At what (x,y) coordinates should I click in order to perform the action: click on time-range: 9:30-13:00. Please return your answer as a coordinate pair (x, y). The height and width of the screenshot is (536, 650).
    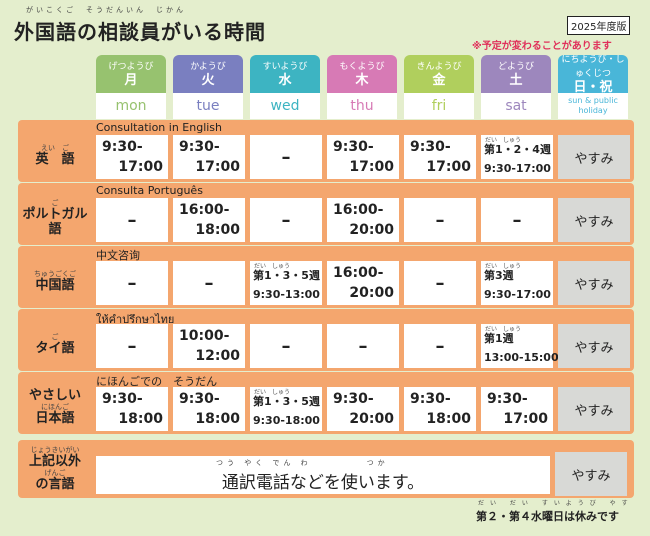
    Looking at the image, I should click on (286, 294).